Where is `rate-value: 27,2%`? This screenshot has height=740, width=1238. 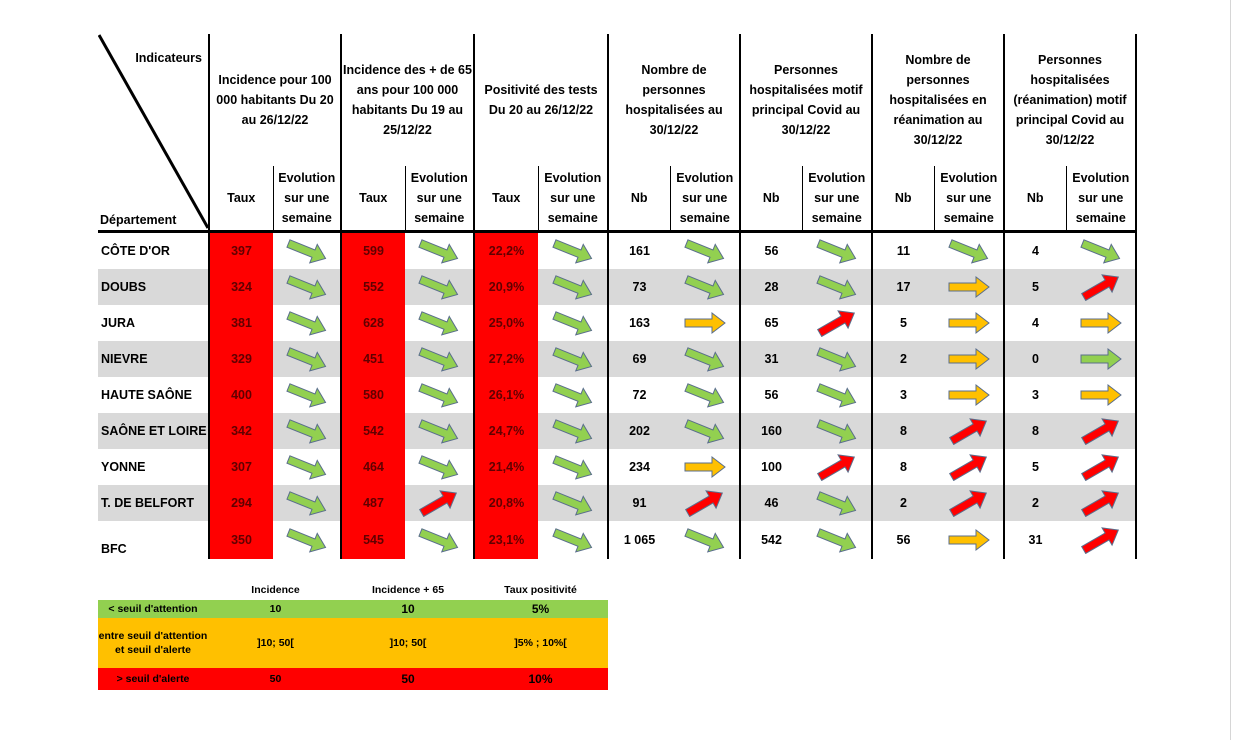 rate-value: 27,2% is located at coordinates (505, 359).